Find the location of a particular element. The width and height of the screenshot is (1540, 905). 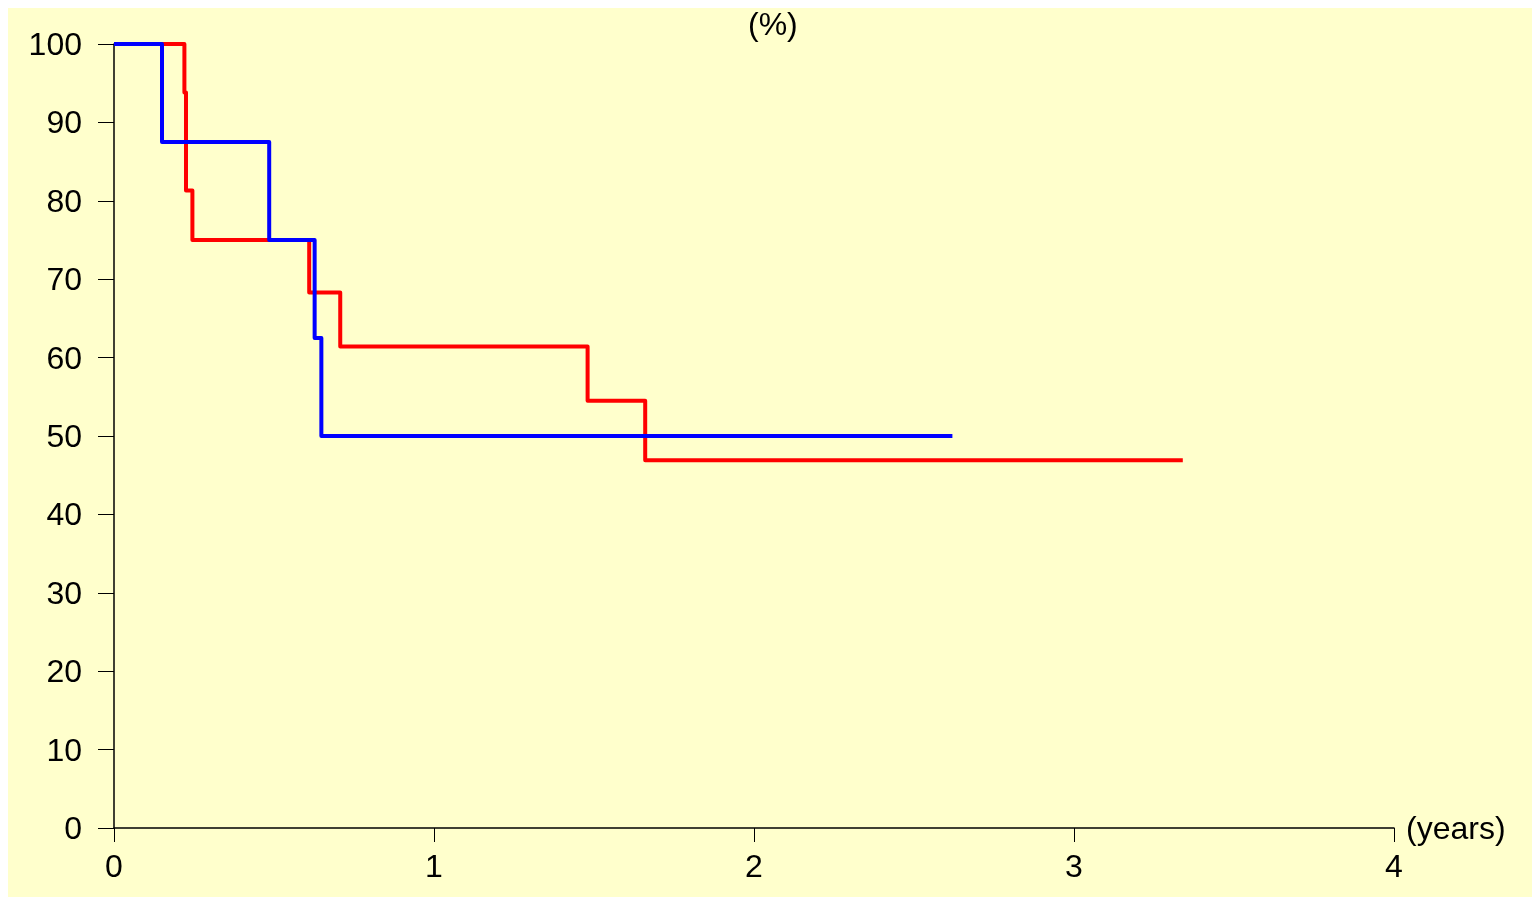

y-tick-label: 60 is located at coordinates (64, 357).